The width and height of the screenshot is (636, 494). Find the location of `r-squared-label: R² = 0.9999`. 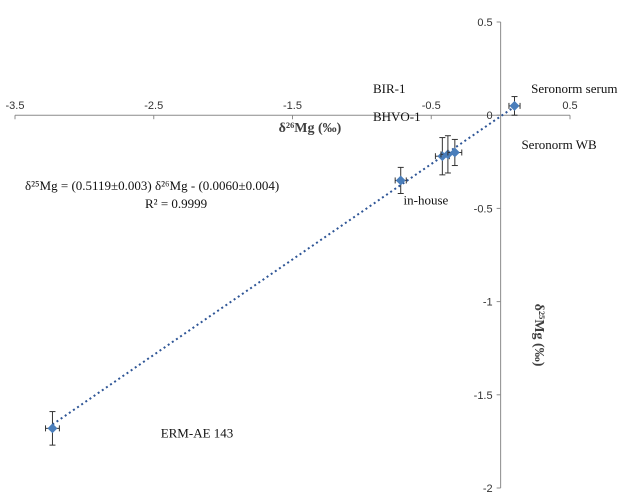

r-squared-label: R² = 0.9999 is located at coordinates (176, 203).